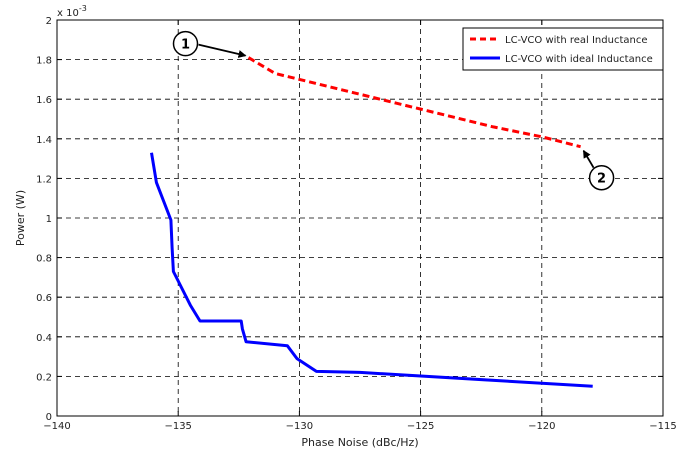  What do you see at coordinates (541, 426) in the screenshot?
I see `x-tick-label: −120` at bounding box center [541, 426].